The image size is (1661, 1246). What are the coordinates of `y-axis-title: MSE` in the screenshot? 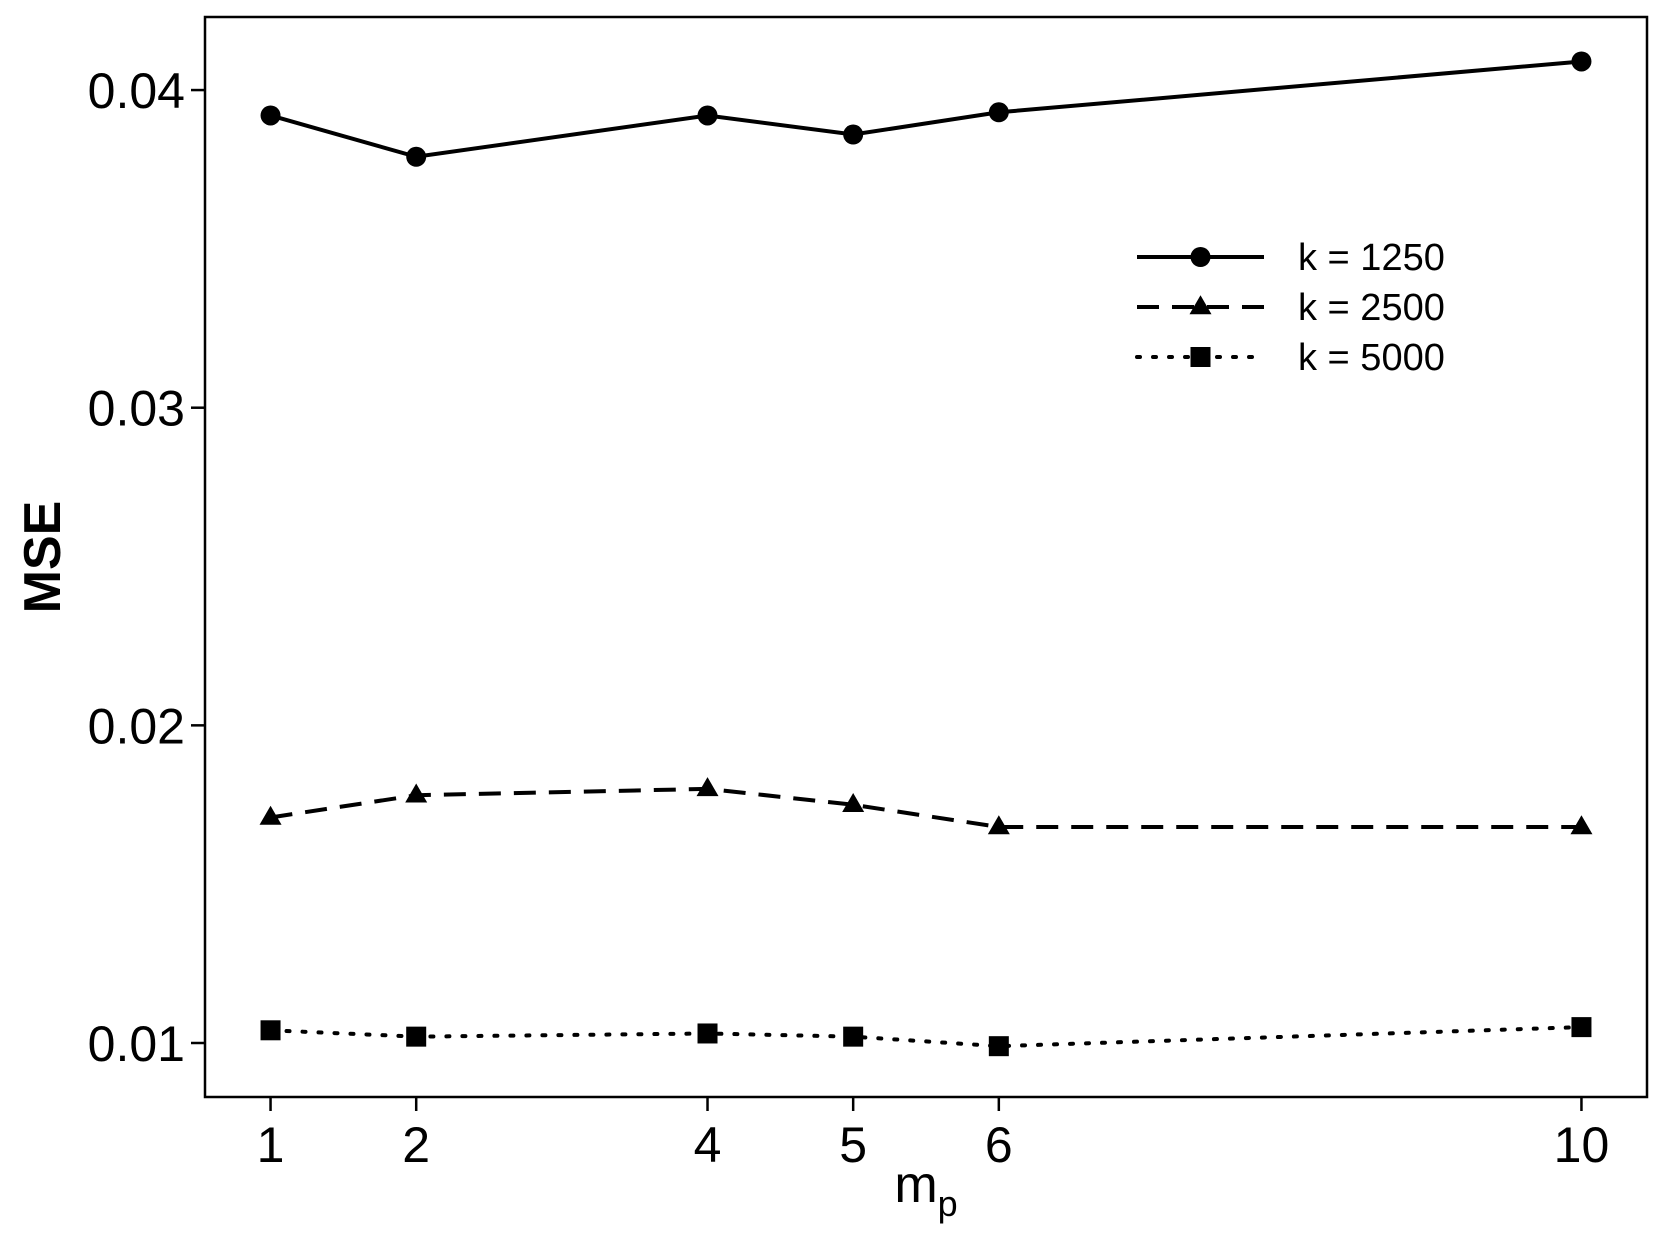 It's located at (43, 557).